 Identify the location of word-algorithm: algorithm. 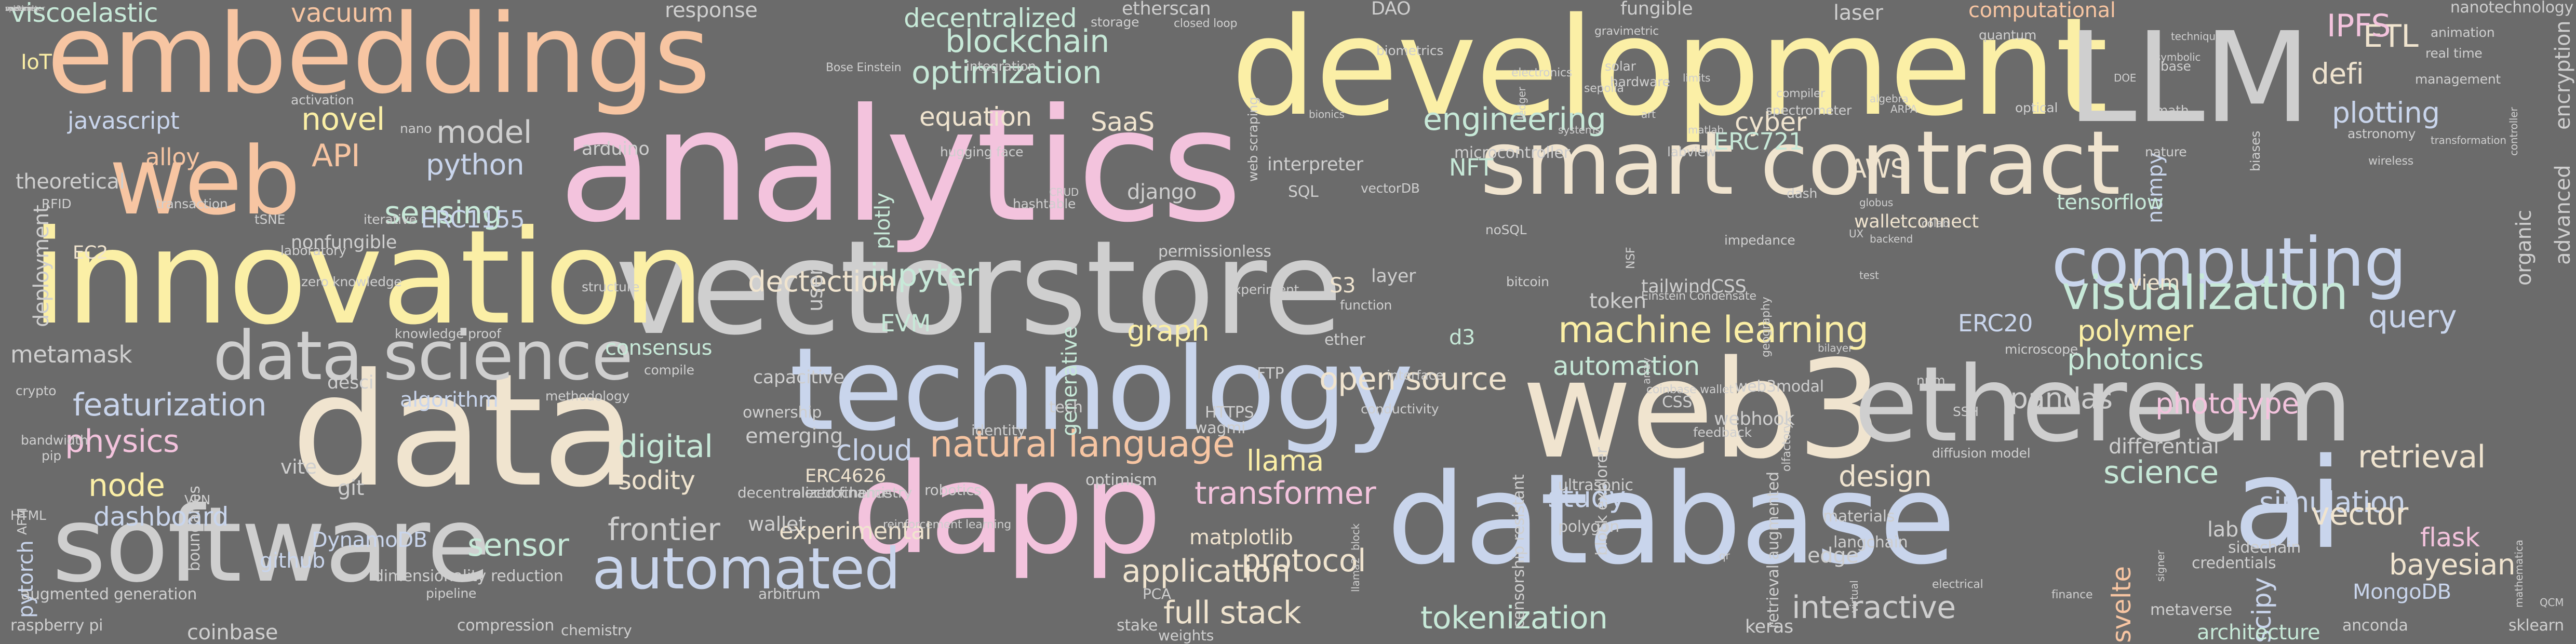
(450, 400).